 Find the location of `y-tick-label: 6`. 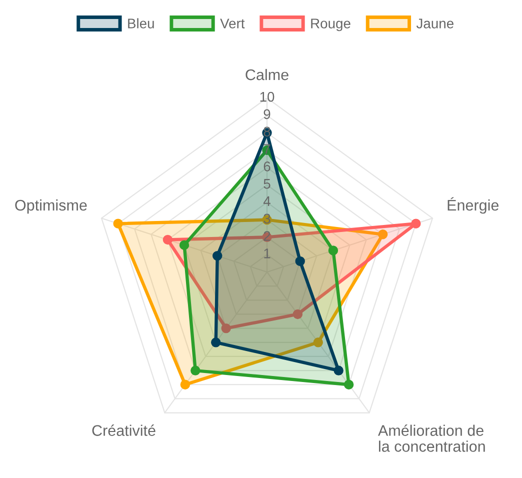

y-tick-label: 6 is located at coordinates (267, 166).